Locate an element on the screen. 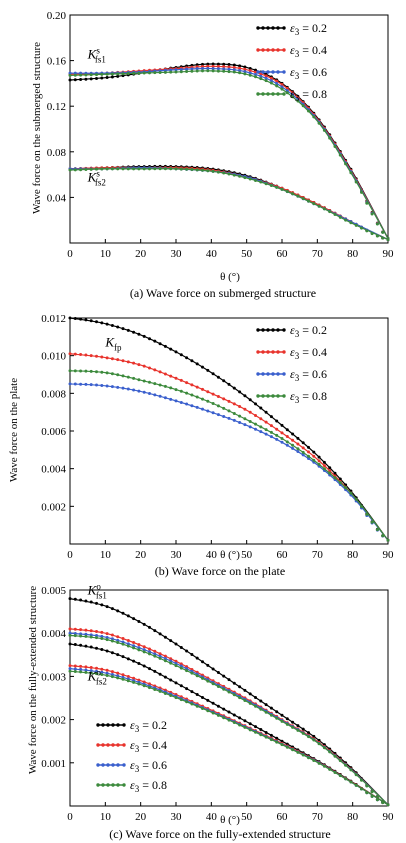 The width and height of the screenshot is (406, 843). panel-b-xlabel: θ (°) is located at coordinates (230, 555).